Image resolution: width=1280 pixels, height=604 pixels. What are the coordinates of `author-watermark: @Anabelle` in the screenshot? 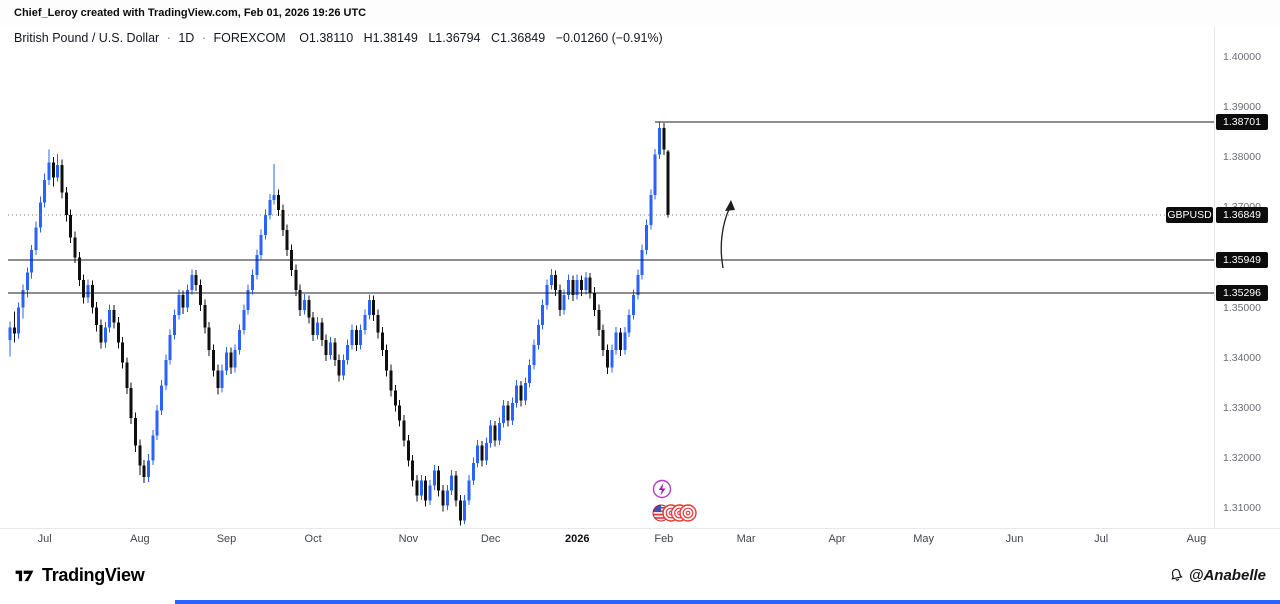 It's located at (1217, 575).